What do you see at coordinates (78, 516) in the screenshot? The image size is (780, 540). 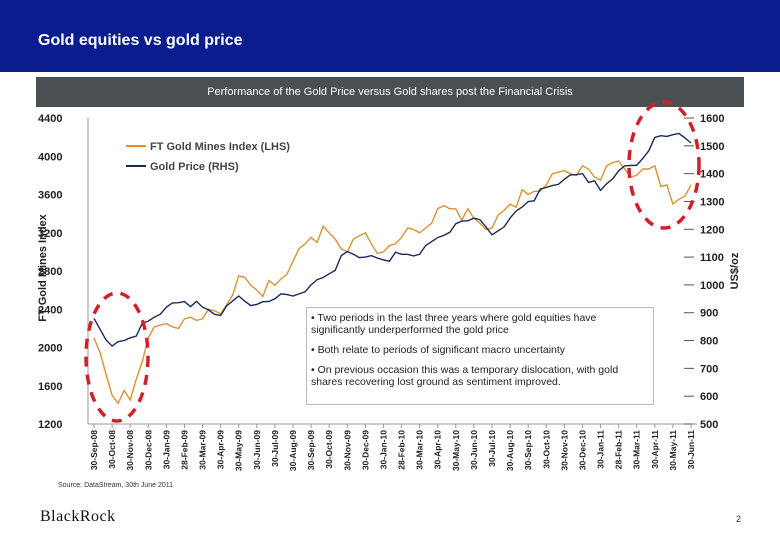 I see `blackrock-logo: BlackRock` at bounding box center [78, 516].